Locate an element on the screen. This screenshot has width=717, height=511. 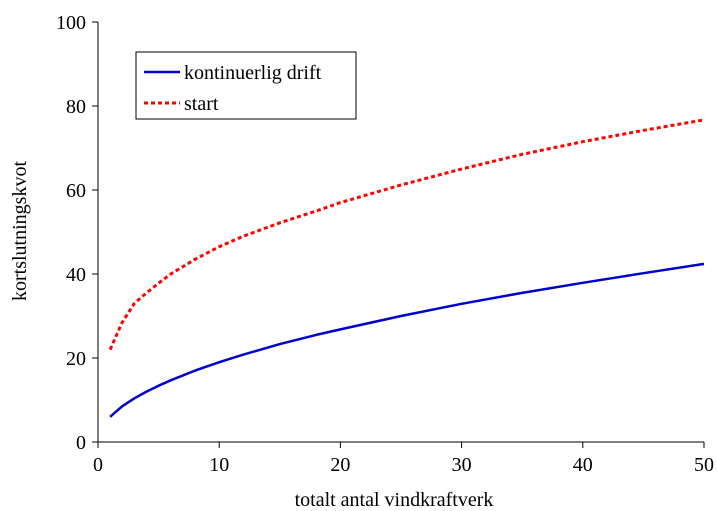
legend-box is located at coordinates (246, 85).